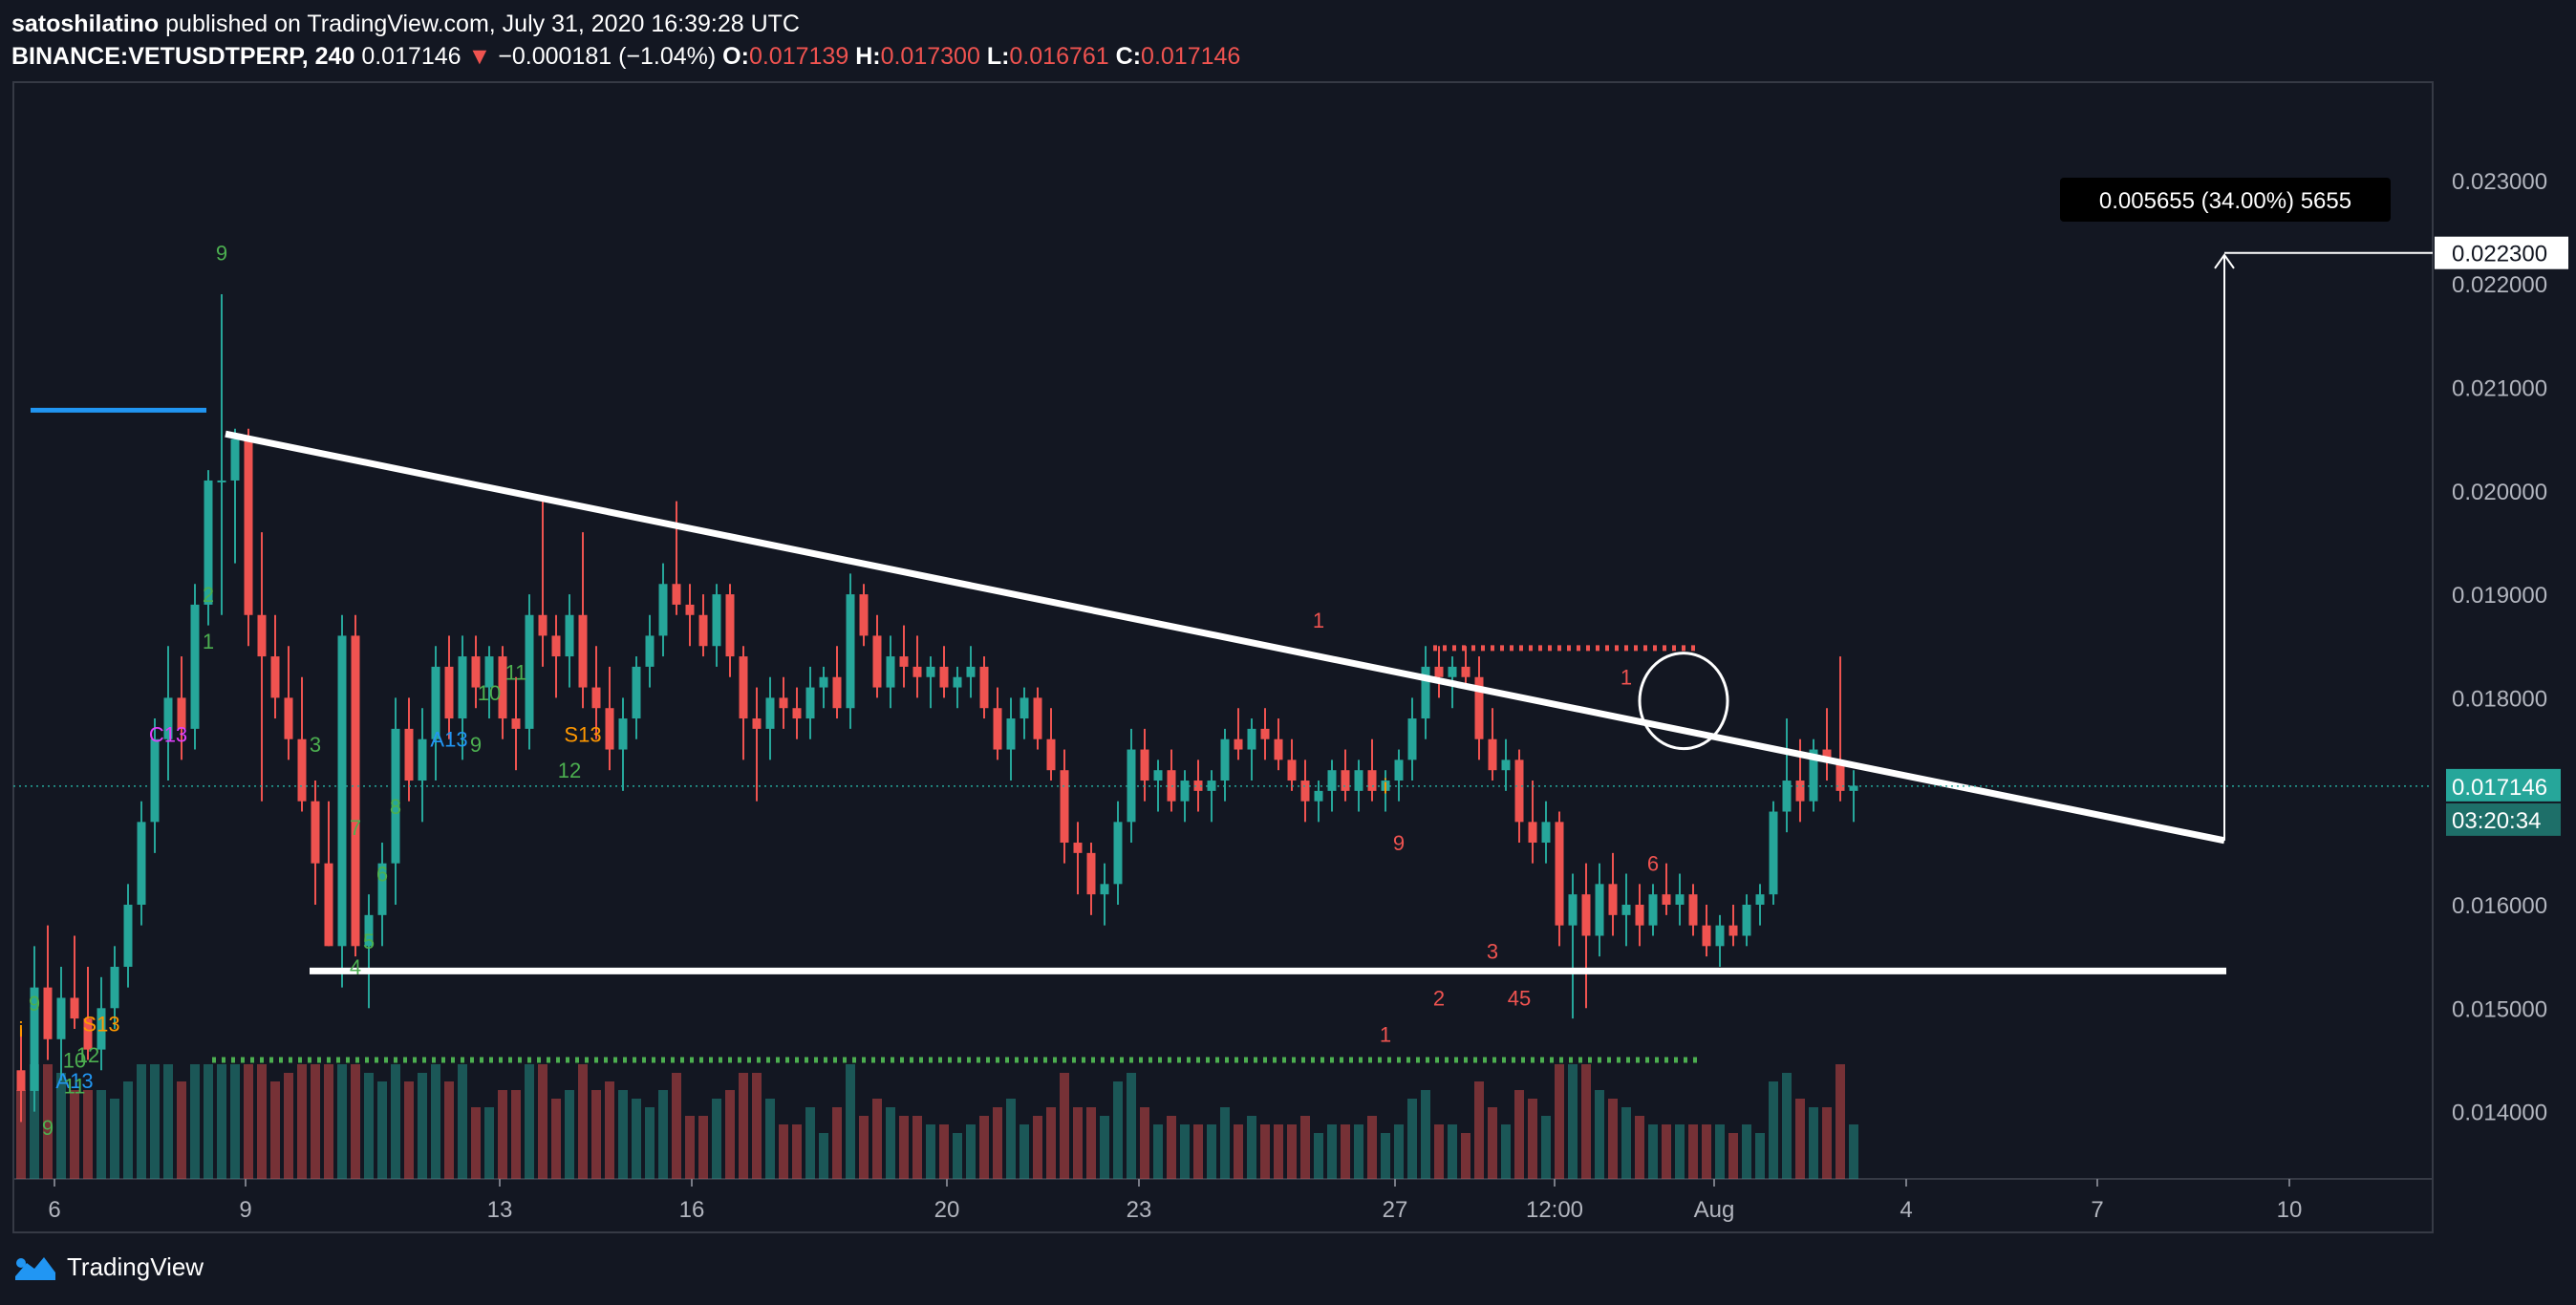 This screenshot has height=1305, width=2576. Describe the element at coordinates (937, 1121) in the screenshot. I see `volume-bars` at that location.